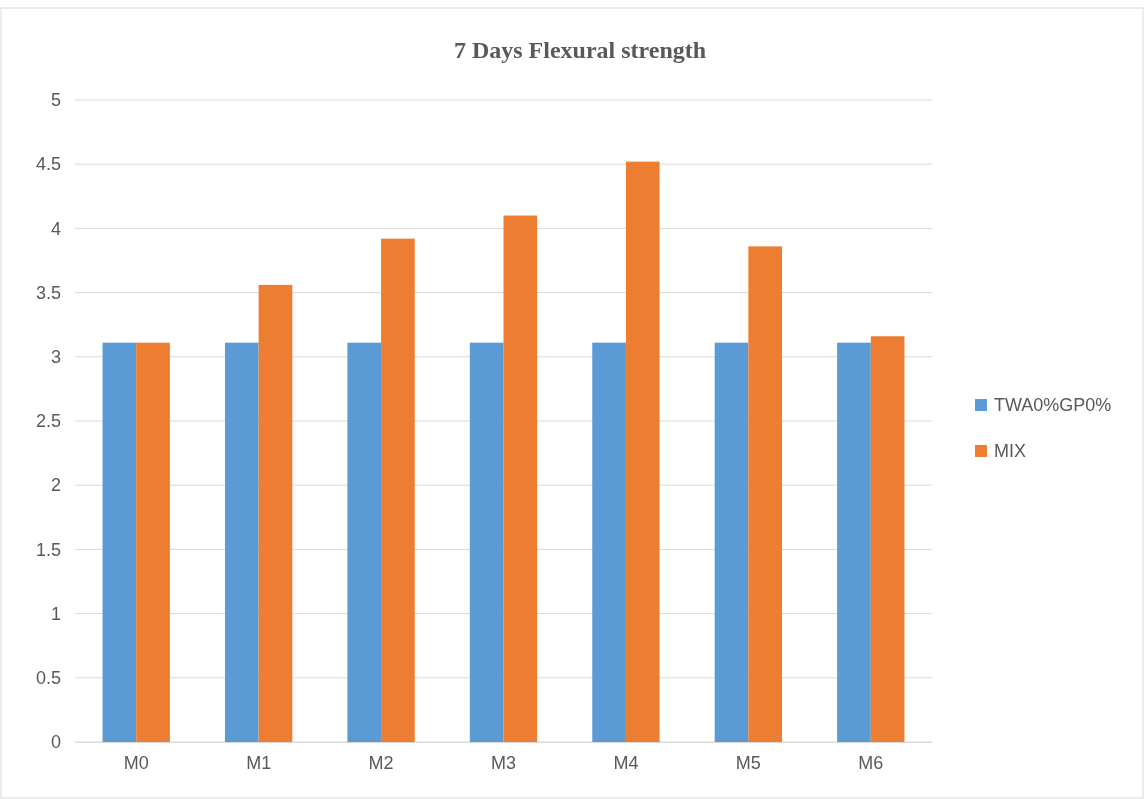 This screenshot has width=1144, height=799. Describe the element at coordinates (48, 421) in the screenshot. I see `y-tick-label: 2.5` at that location.